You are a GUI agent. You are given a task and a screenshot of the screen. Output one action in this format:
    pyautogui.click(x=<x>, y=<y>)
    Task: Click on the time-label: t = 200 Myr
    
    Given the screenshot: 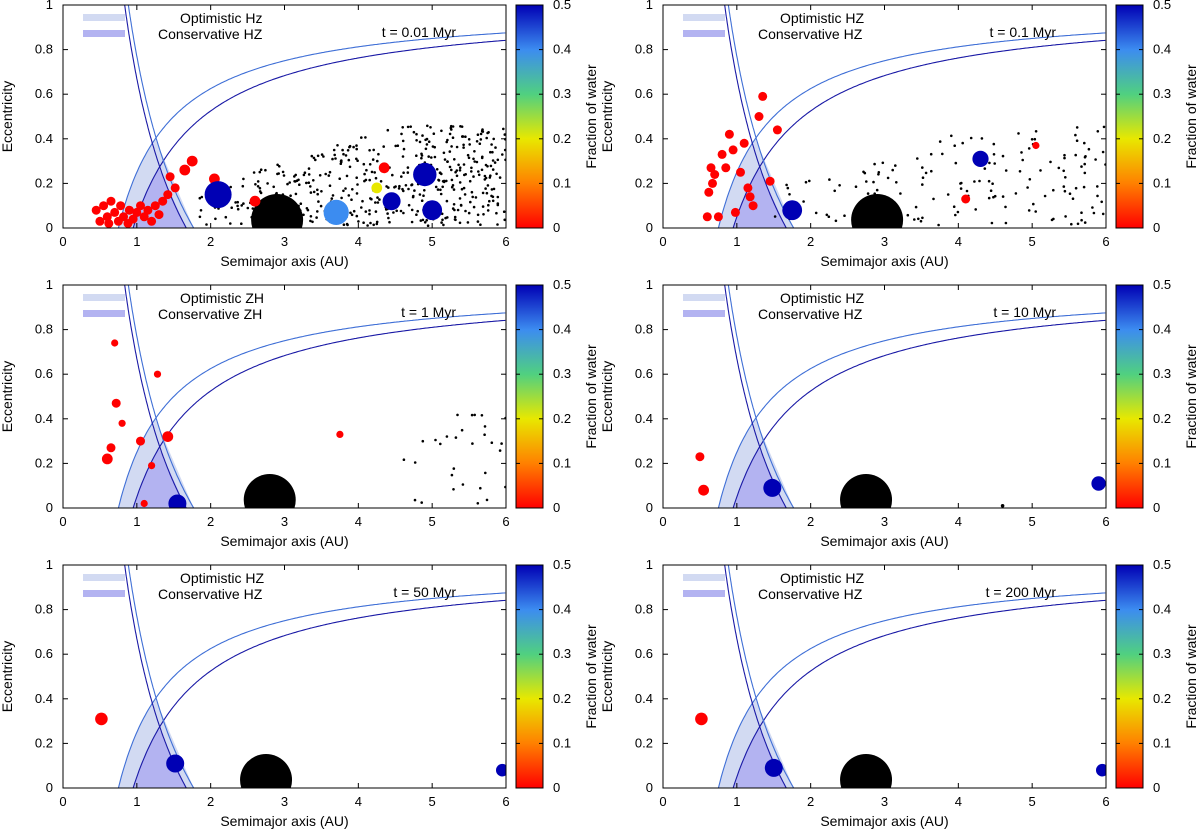 What is the action you would take?
    pyautogui.click(x=1021, y=592)
    